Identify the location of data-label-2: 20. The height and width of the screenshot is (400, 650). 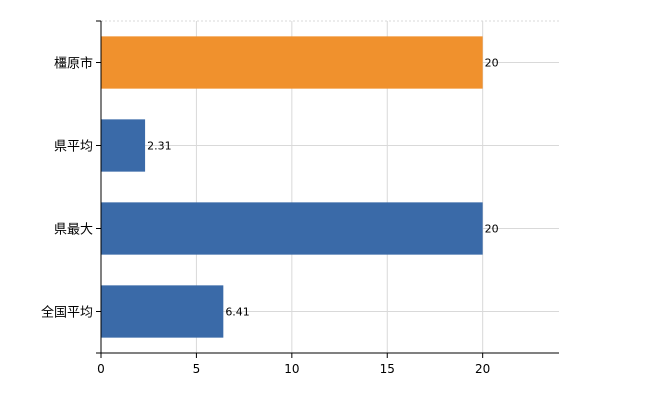
(492, 229).